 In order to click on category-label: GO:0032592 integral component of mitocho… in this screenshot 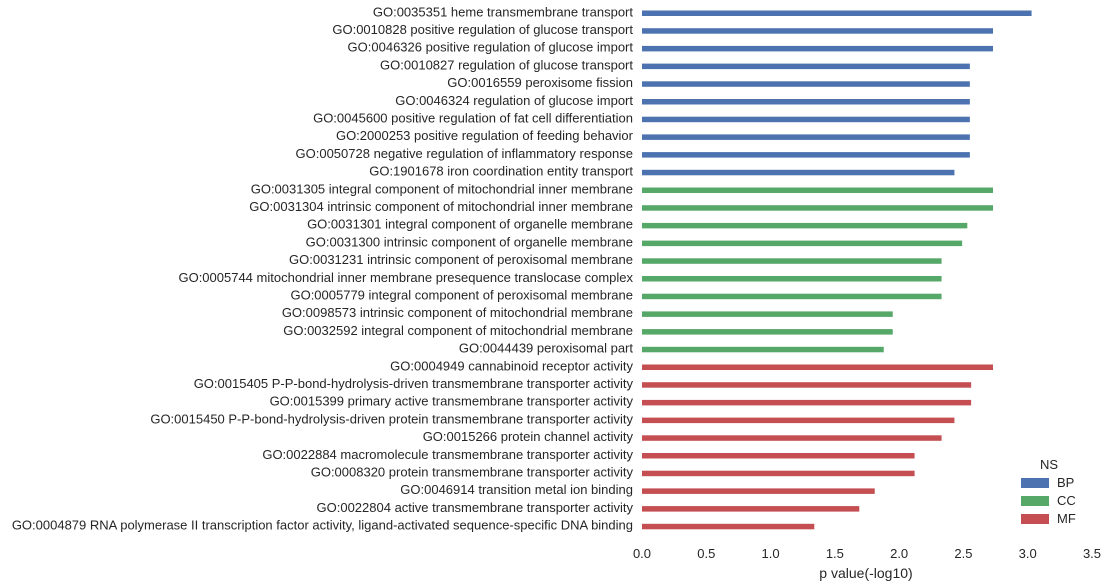, I will do `click(458, 330)`.